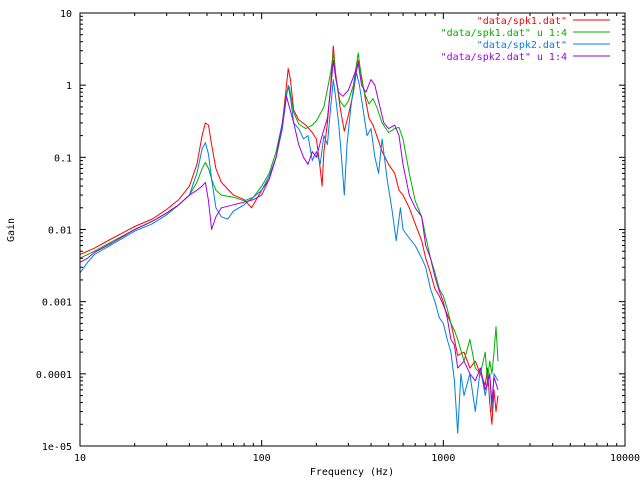  Describe the element at coordinates (54, 375) in the screenshot. I see `y-tick-label: 0.0001` at that location.